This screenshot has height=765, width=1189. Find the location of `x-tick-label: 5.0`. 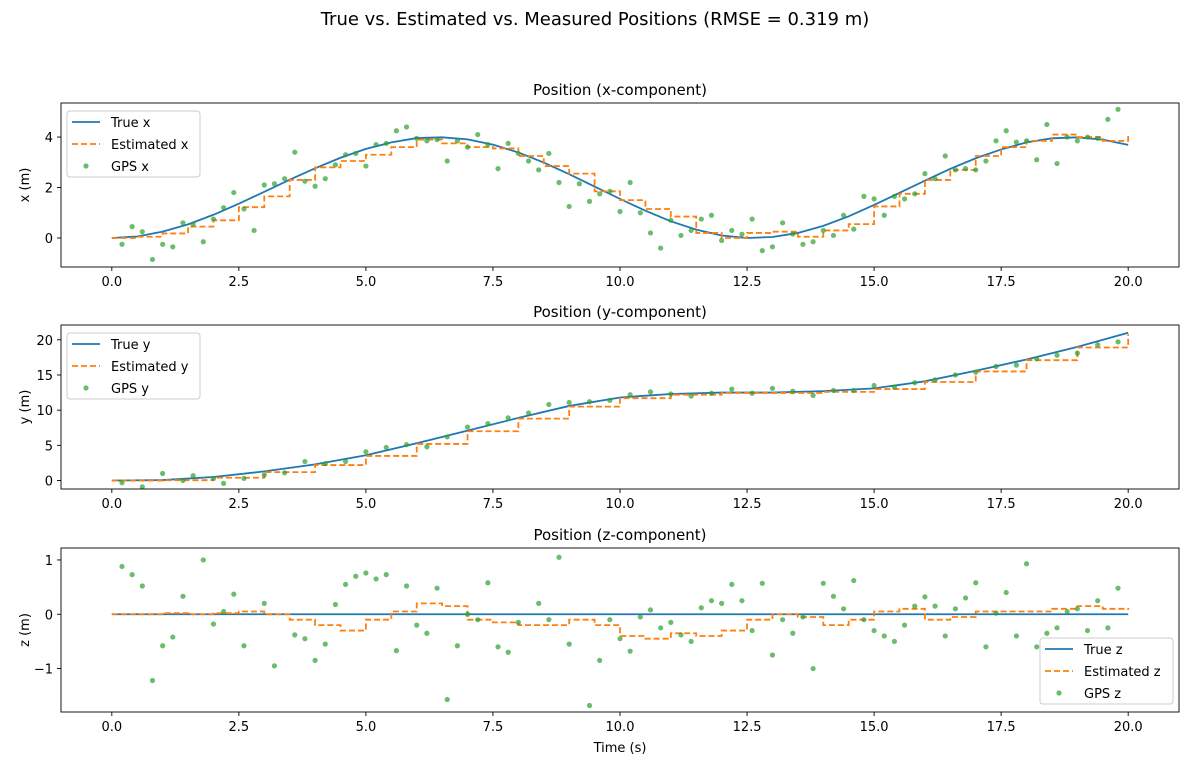

x-tick-label: 5.0 is located at coordinates (366, 727).